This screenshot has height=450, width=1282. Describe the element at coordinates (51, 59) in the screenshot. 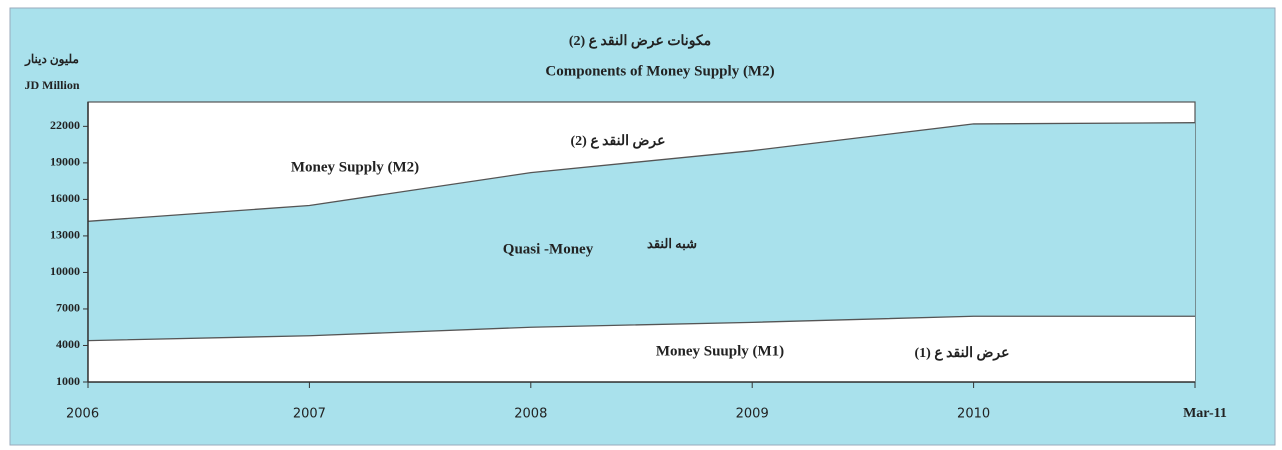

I see `y-axis-label-ar: مليون دينار` at that location.